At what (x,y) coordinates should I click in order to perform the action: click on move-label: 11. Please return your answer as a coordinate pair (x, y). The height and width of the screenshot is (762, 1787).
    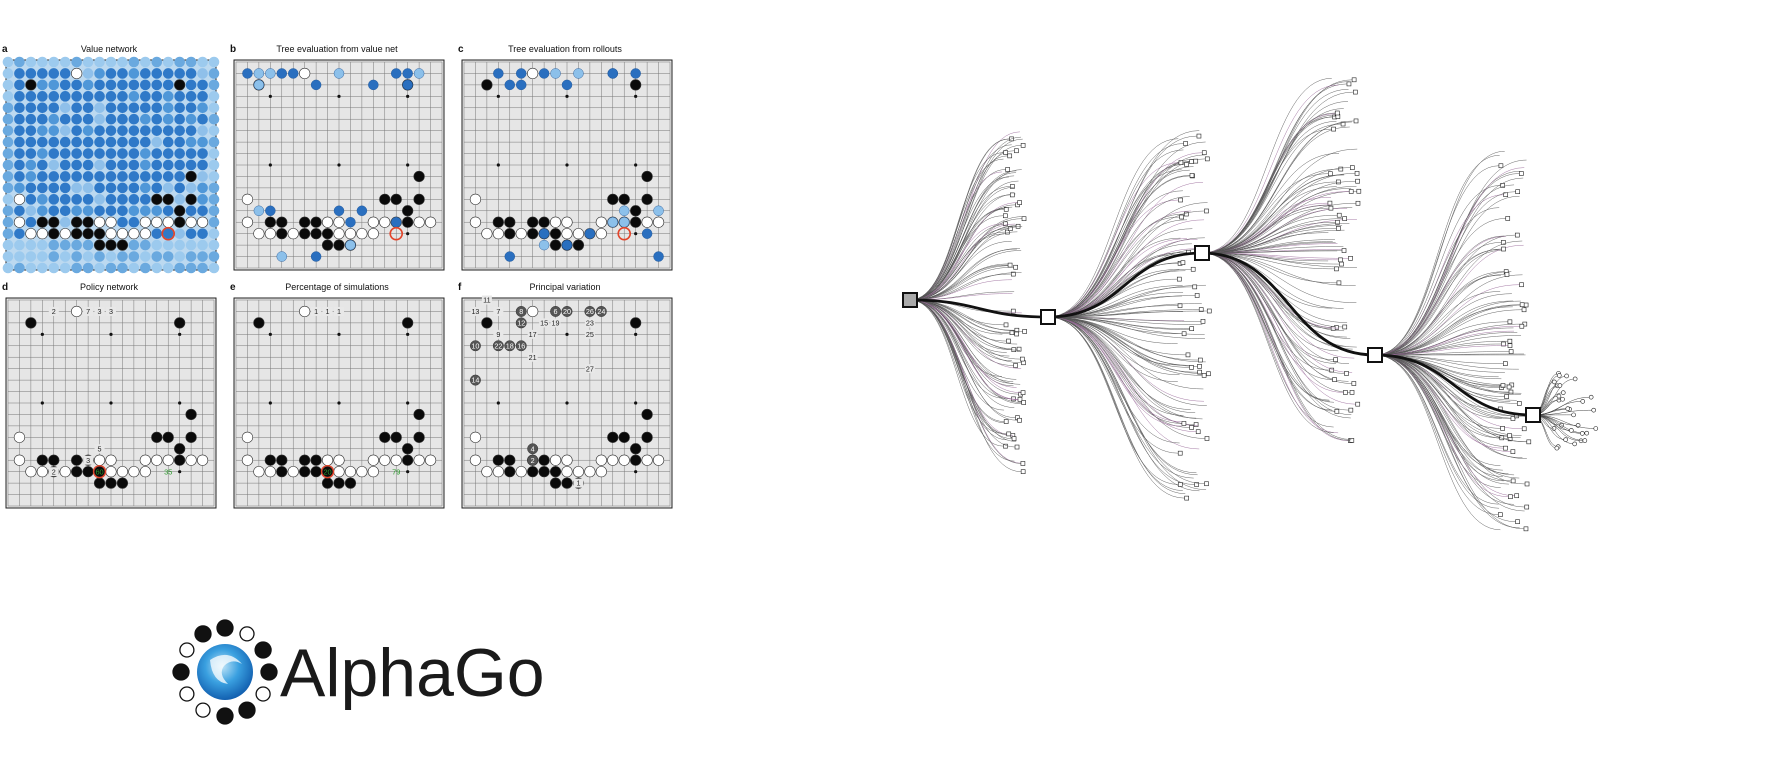
    Looking at the image, I should click on (486, 300).